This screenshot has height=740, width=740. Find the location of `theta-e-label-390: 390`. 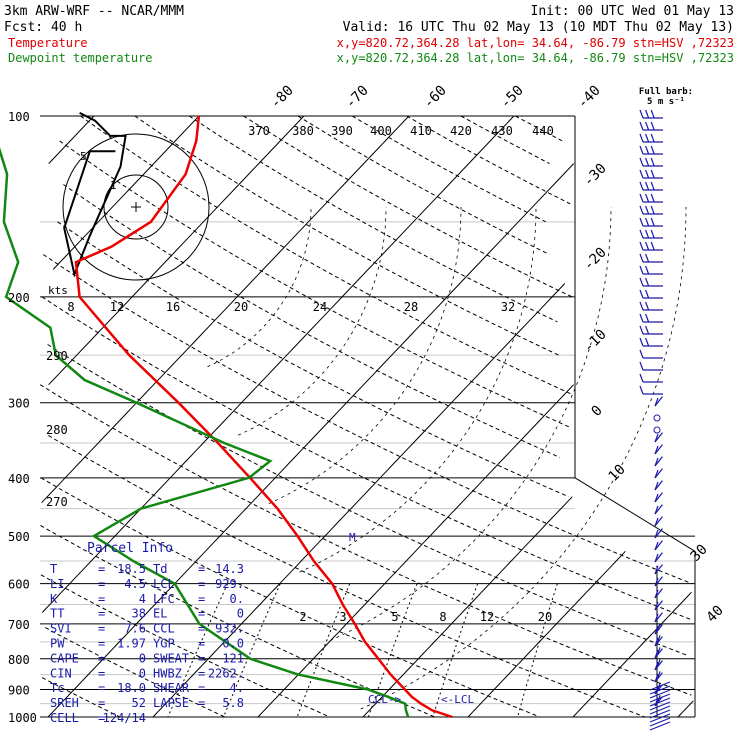

theta-e-label-390: 390 is located at coordinates (342, 131).